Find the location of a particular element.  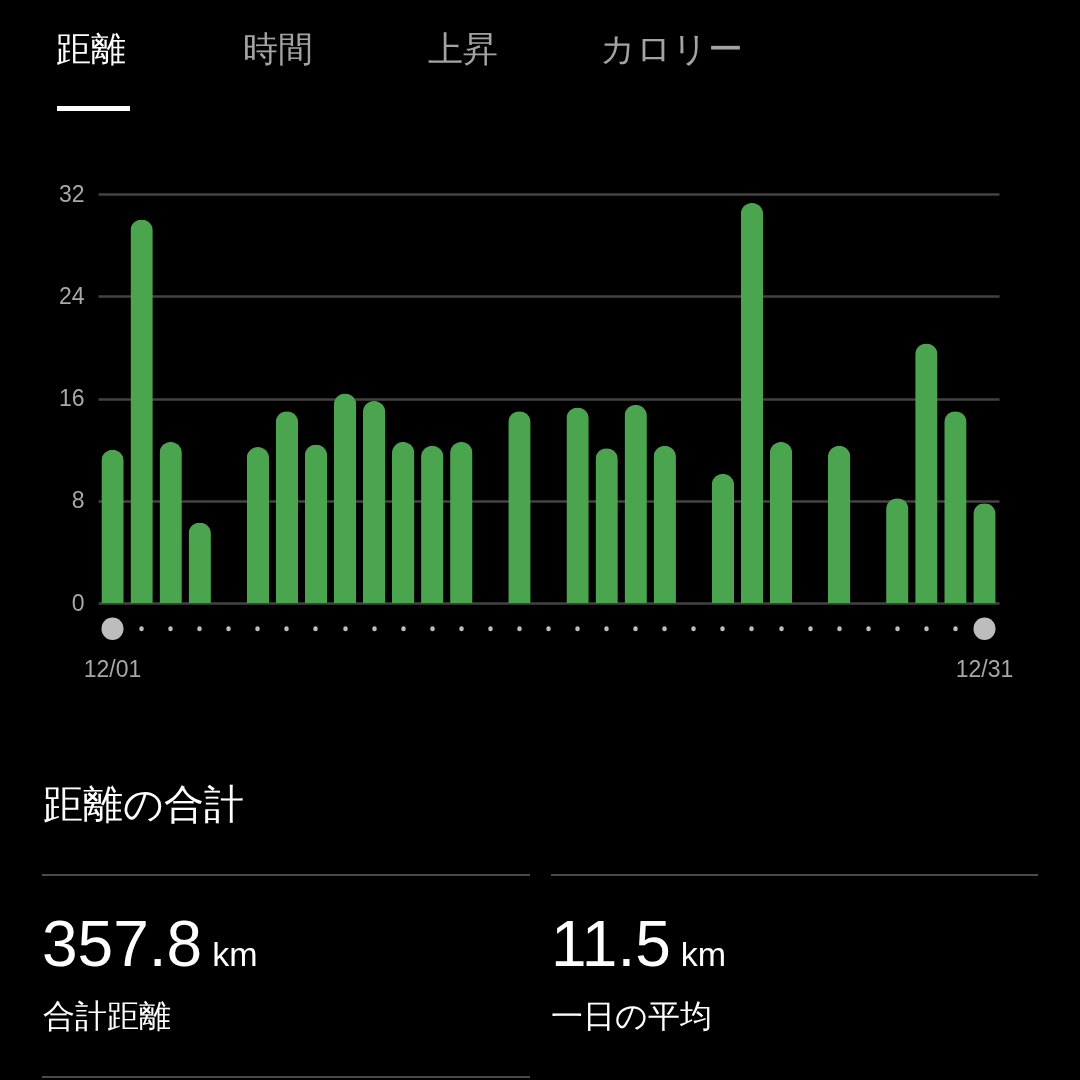

text: 11.5 is located at coordinates (611, 944).